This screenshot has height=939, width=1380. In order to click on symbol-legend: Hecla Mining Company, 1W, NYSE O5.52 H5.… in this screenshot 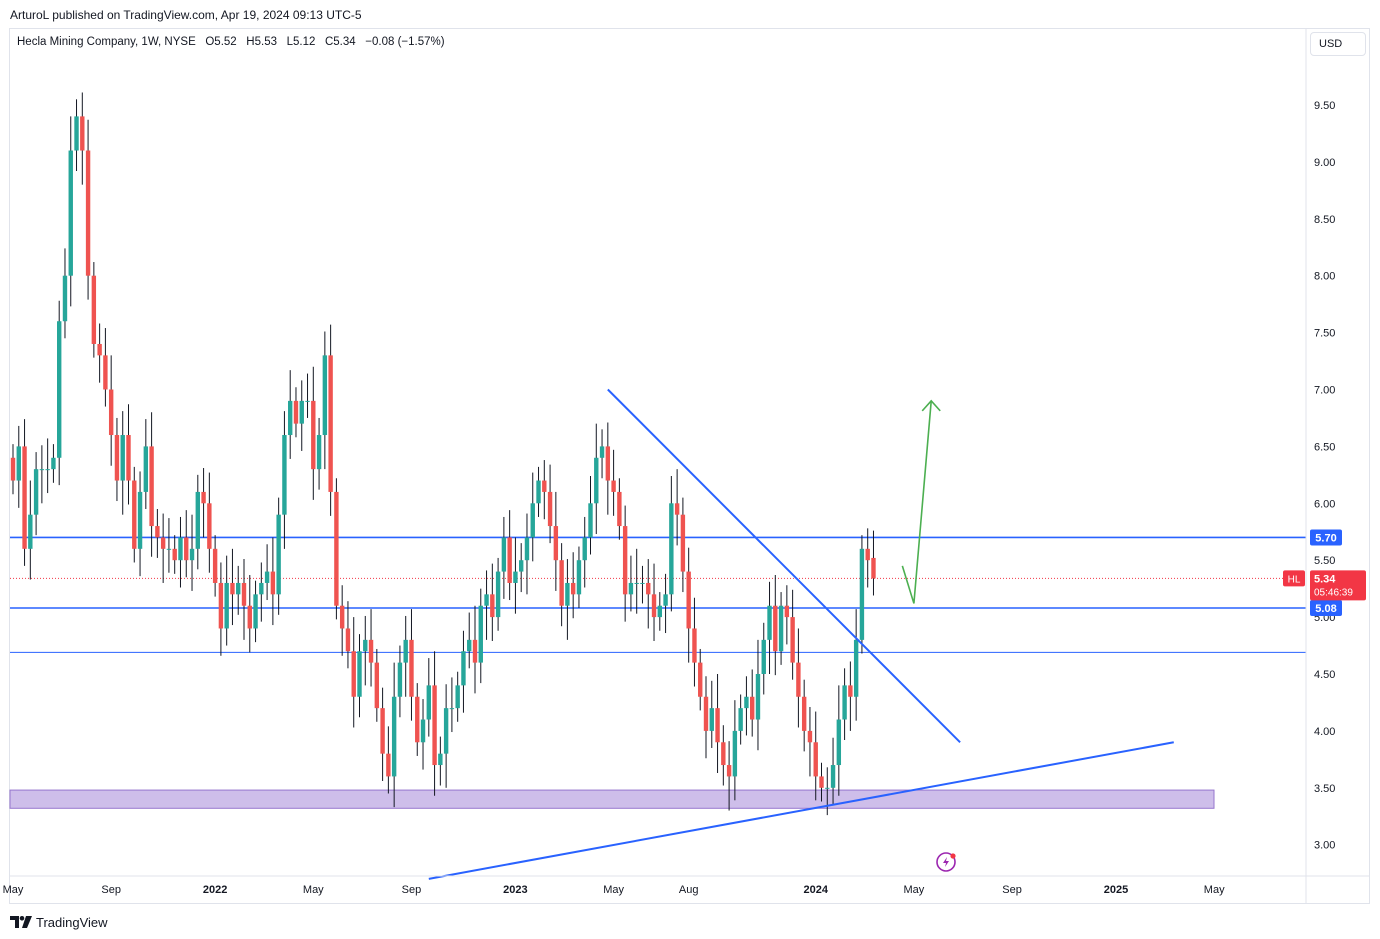, I will do `click(231, 42)`.